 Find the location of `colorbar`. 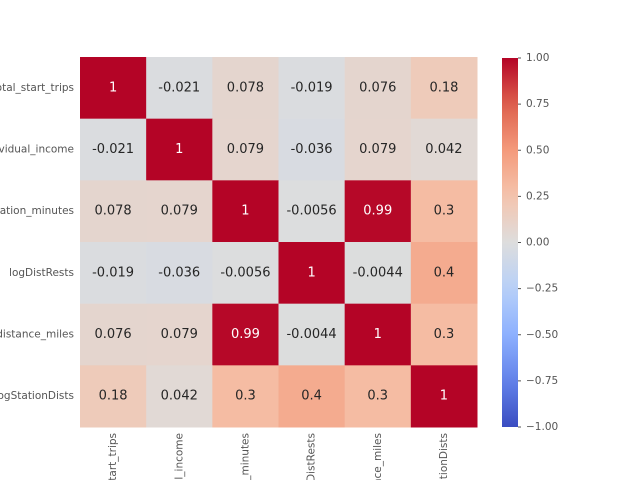

colorbar is located at coordinates (510, 242).